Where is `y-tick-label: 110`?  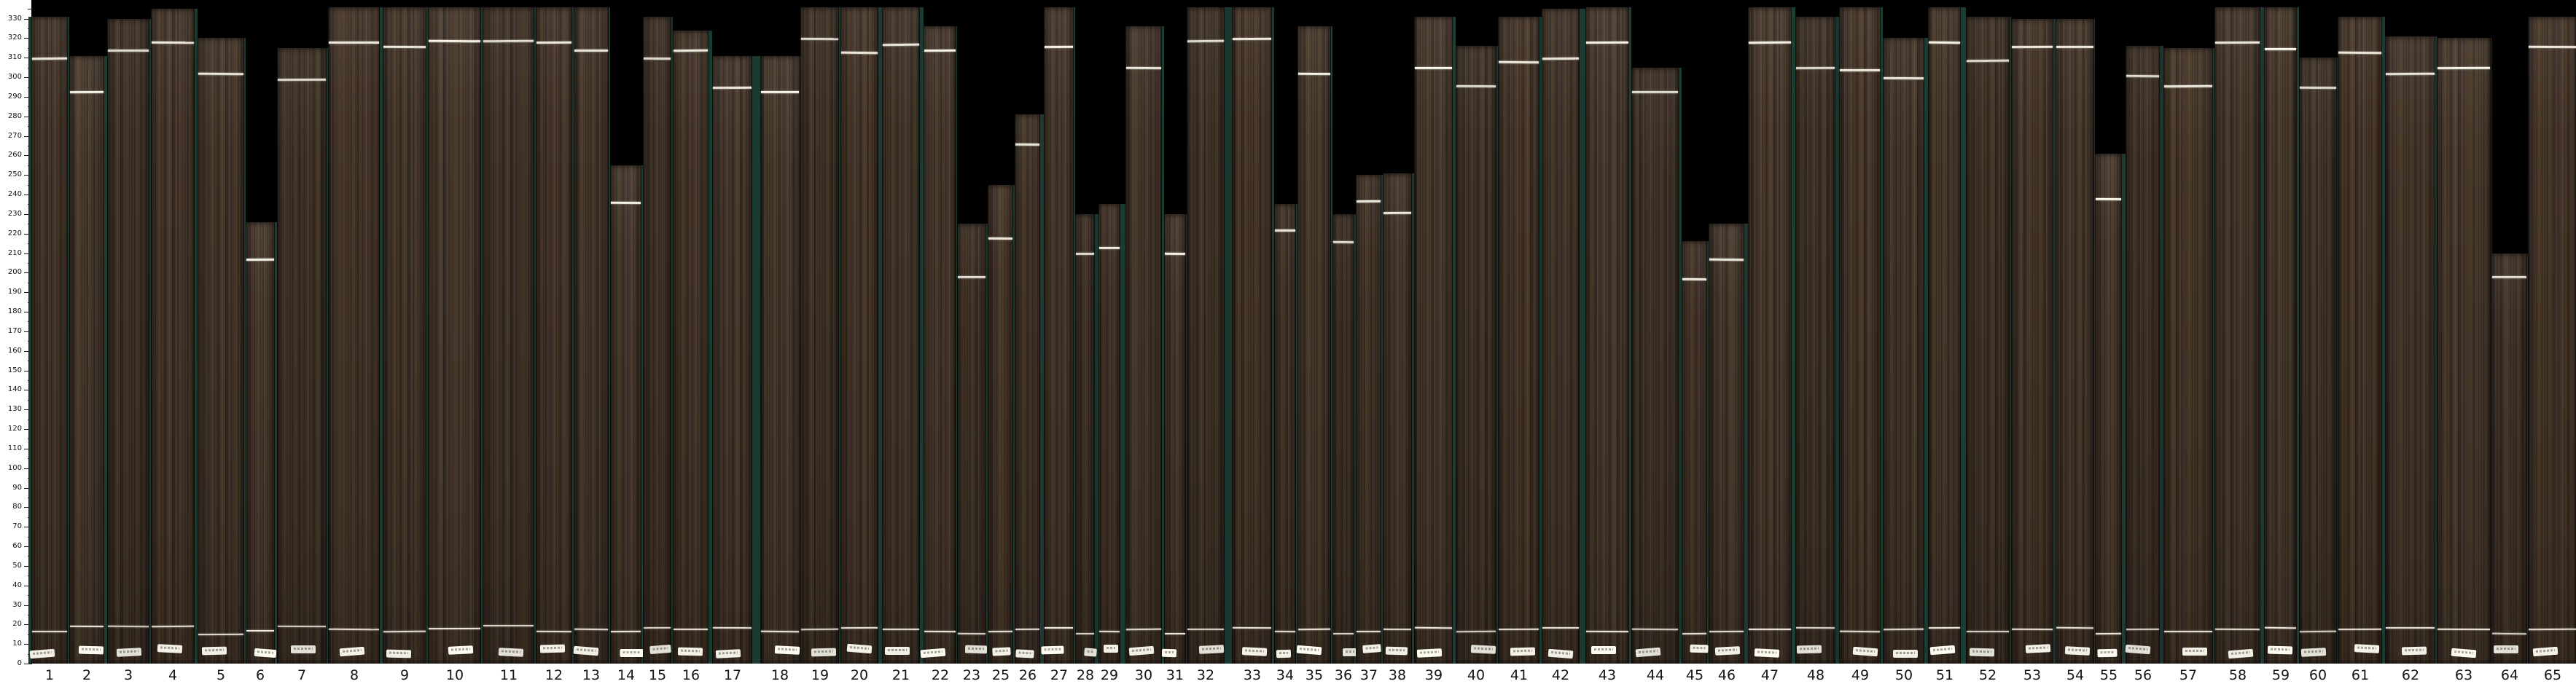
y-tick-label: 110 is located at coordinates (15, 448).